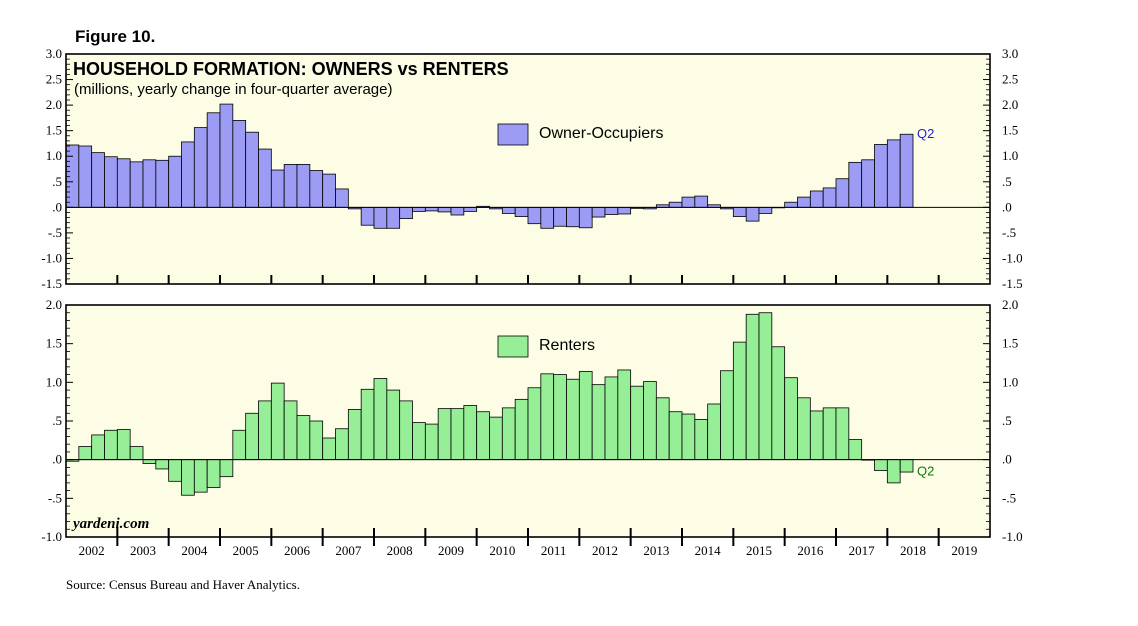  I want to click on x-tick-label-year: 2006, so click(297, 550).